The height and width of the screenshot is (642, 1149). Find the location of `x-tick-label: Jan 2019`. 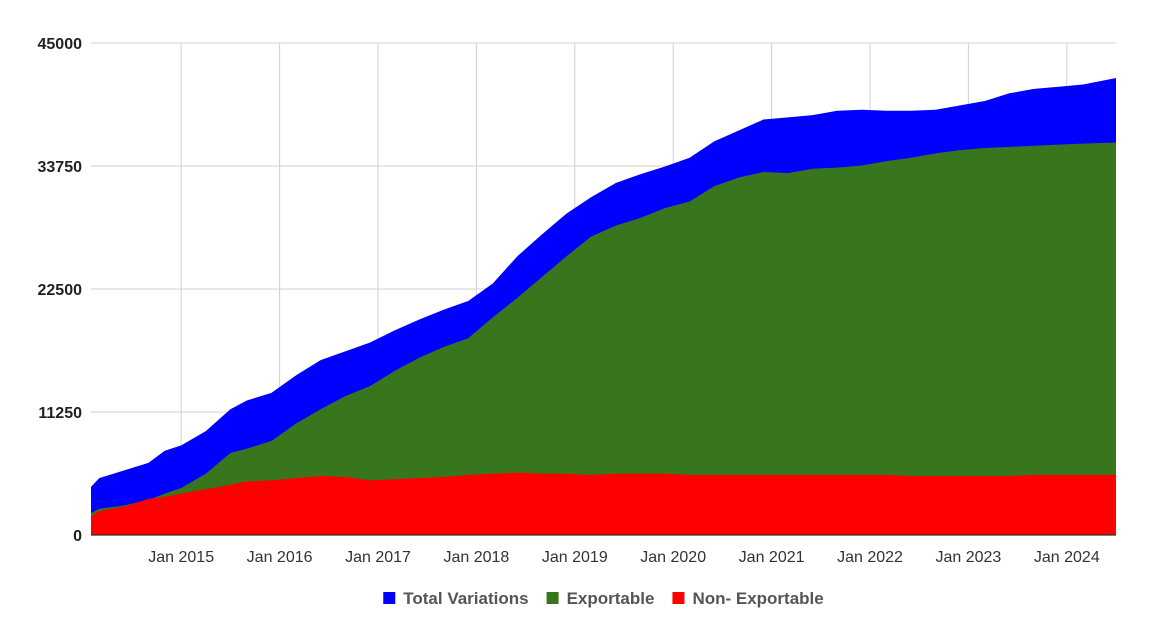

x-tick-label: Jan 2019 is located at coordinates (575, 557).